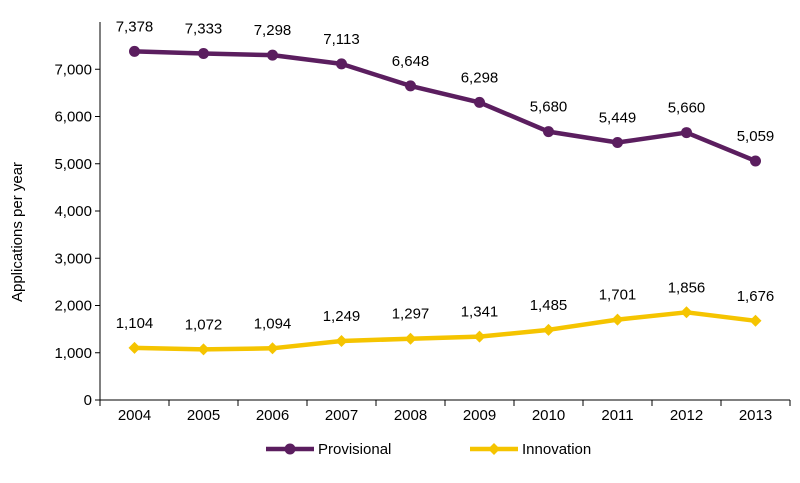 The width and height of the screenshot is (800, 483). Describe the element at coordinates (686, 415) in the screenshot. I see `x-tick-label: 2012` at that location.